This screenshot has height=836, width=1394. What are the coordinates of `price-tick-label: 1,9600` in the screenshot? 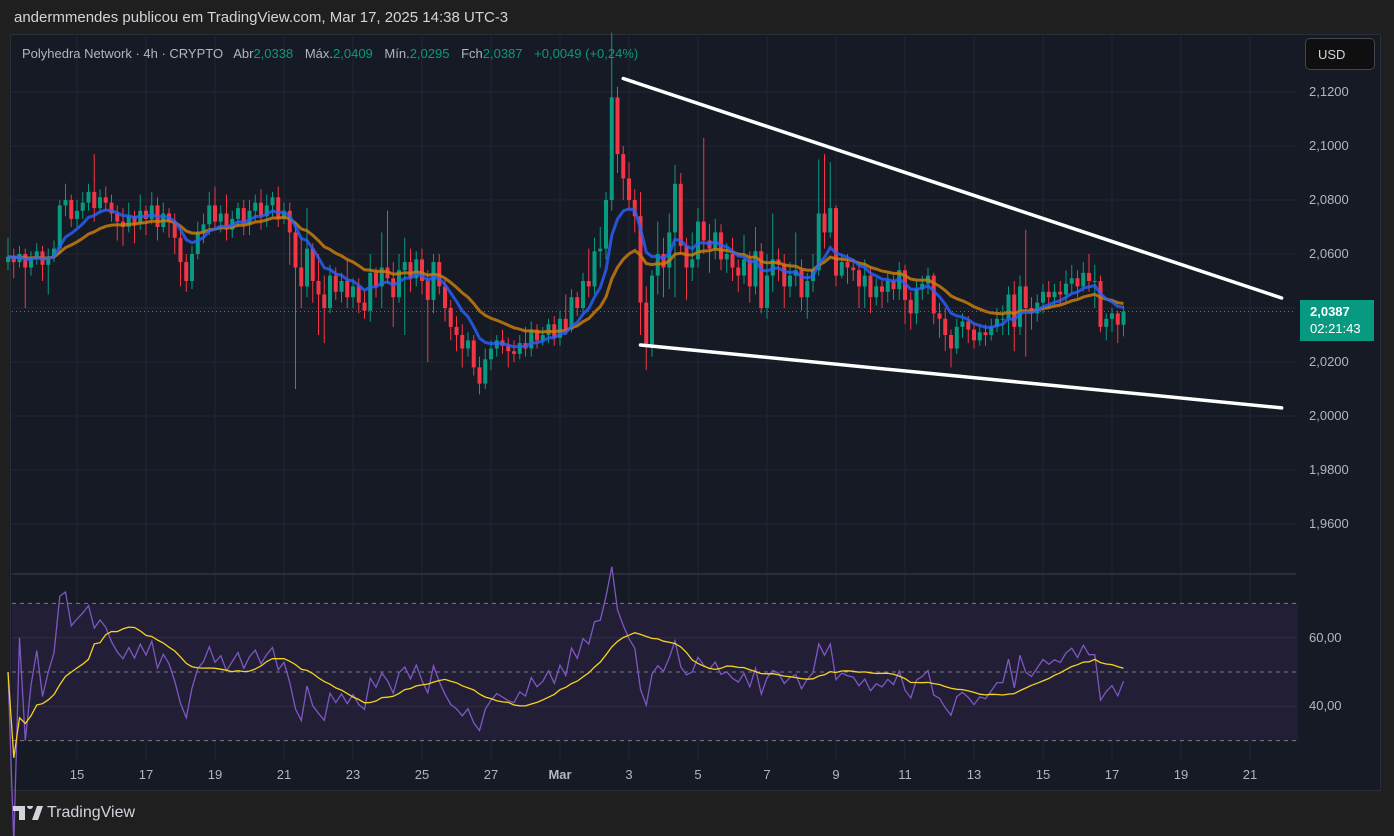 It's located at (1329, 523).